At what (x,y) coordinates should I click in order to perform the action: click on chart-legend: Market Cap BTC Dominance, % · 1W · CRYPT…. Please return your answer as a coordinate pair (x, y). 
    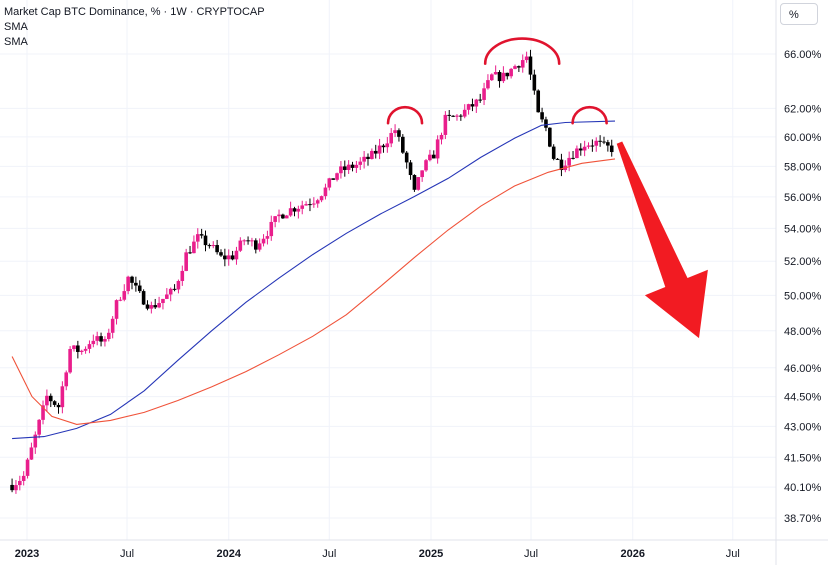
    Looking at the image, I should click on (134, 27).